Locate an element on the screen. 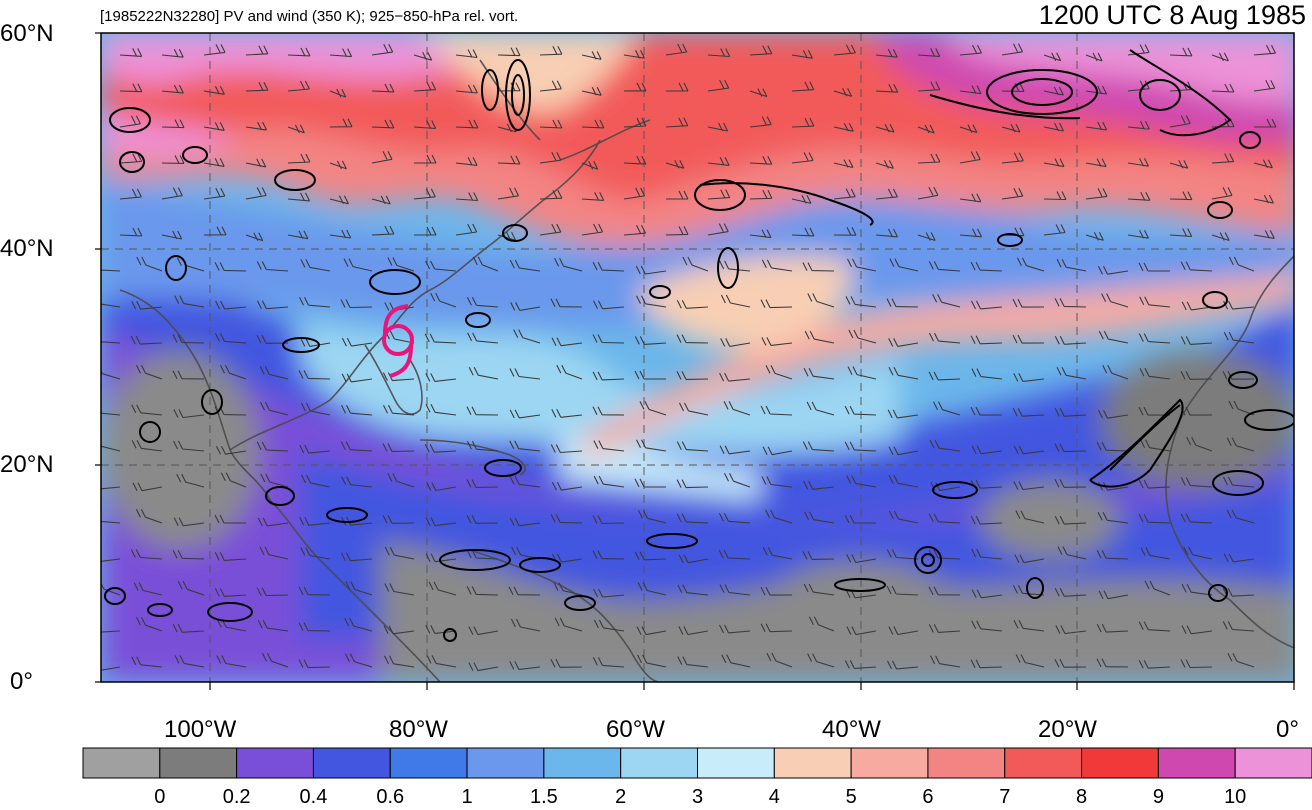 This screenshot has height=810, width=1312. lat-label-0: 0° is located at coordinates (21, 681).